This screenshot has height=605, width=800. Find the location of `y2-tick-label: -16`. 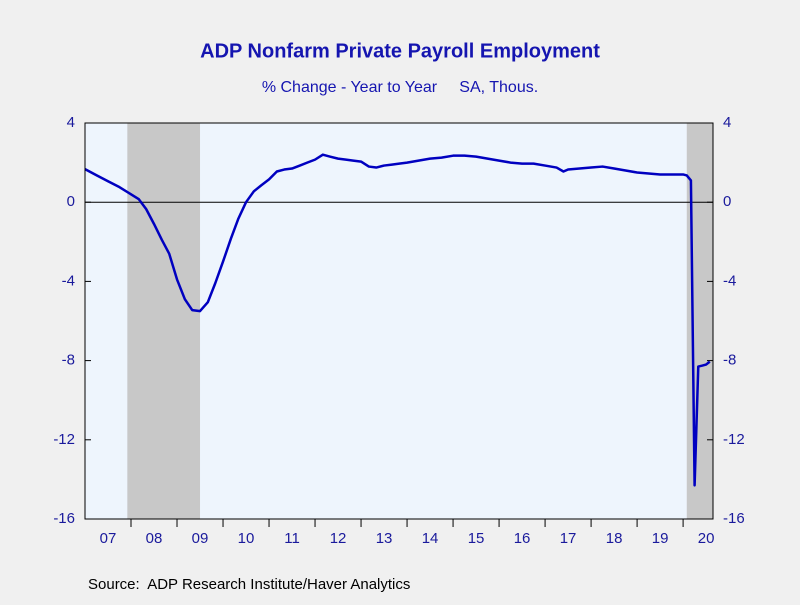

y2-tick-label: -16 is located at coordinates (734, 518).